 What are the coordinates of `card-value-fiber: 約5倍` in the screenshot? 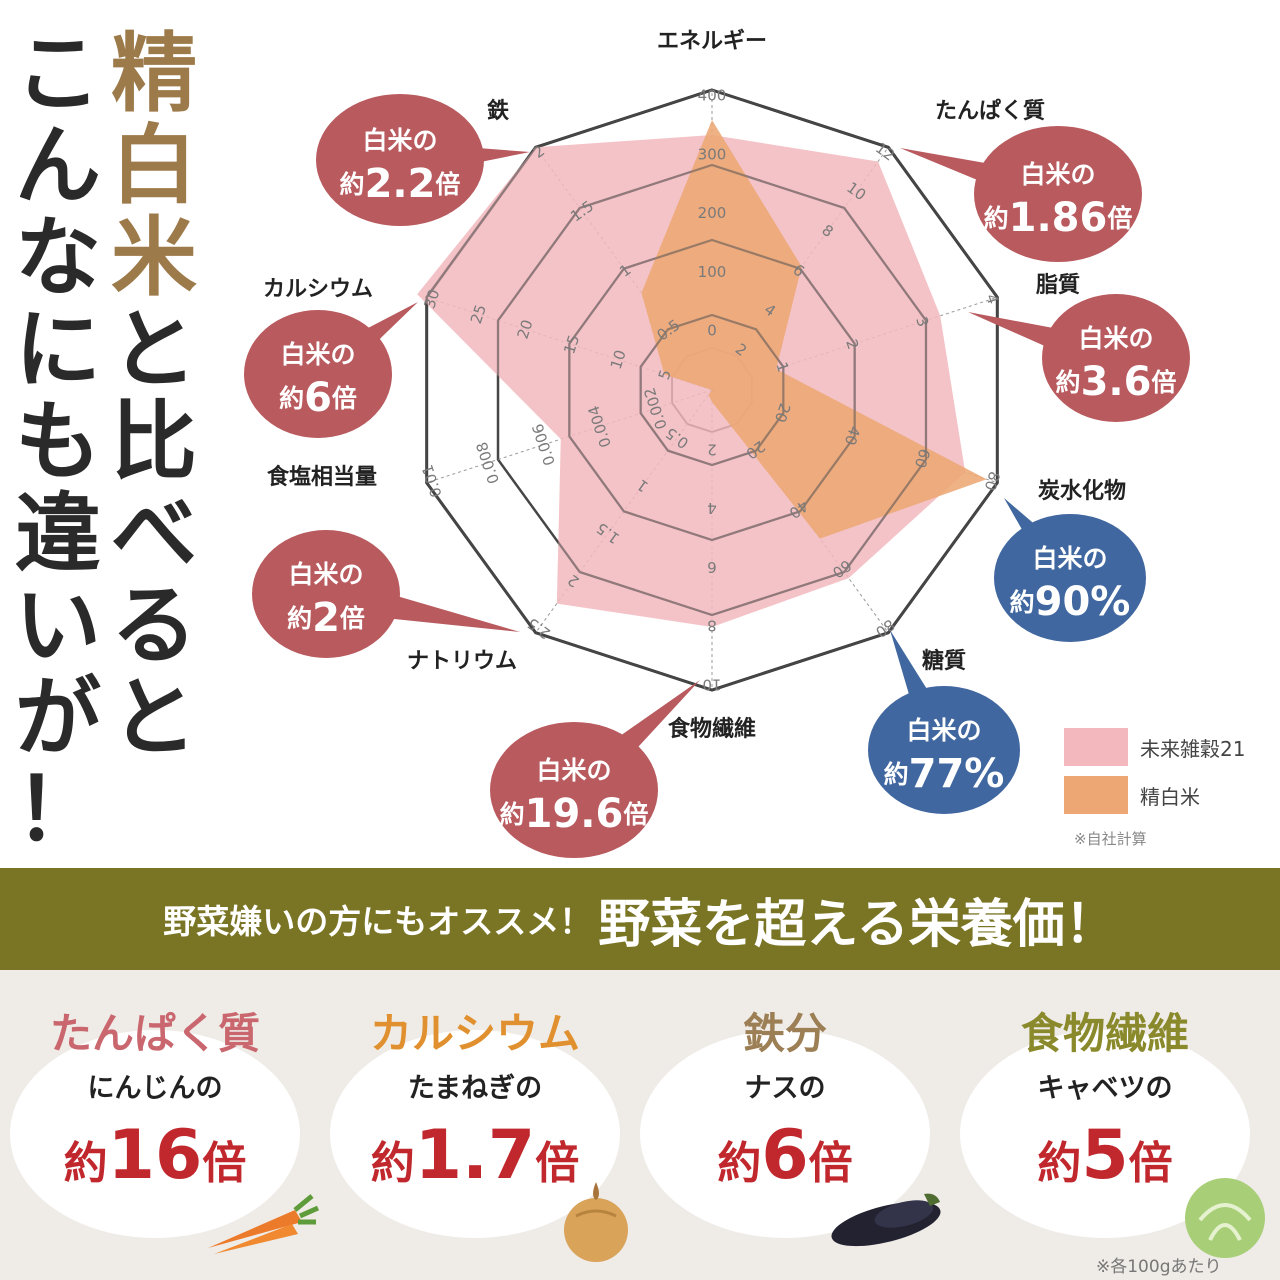 It's located at (1105, 1155).